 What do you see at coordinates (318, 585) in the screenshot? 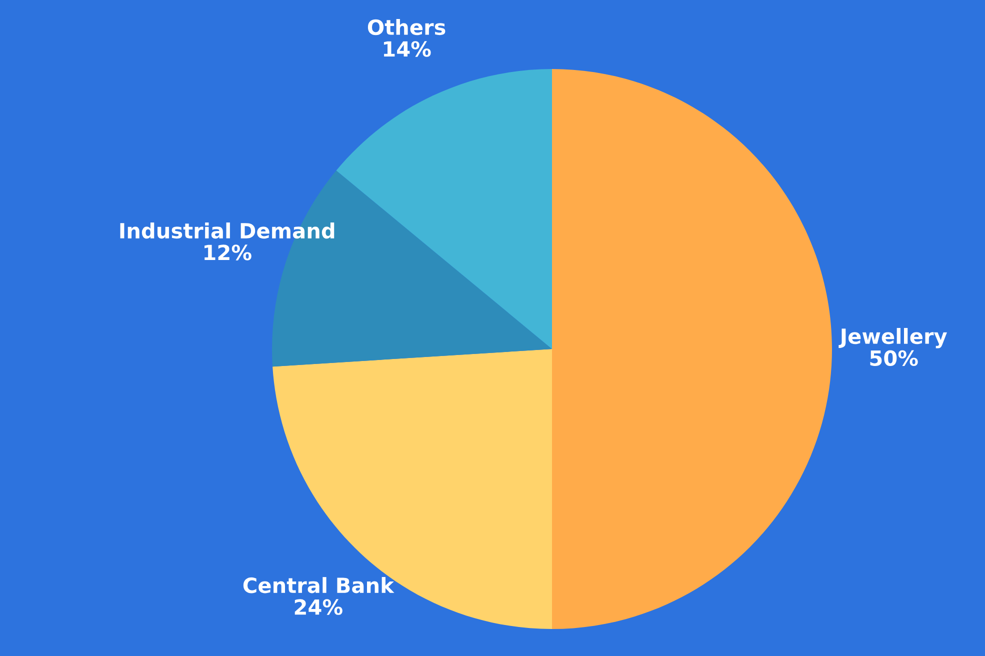
I see `slice-label: Central Bank` at bounding box center [318, 585].